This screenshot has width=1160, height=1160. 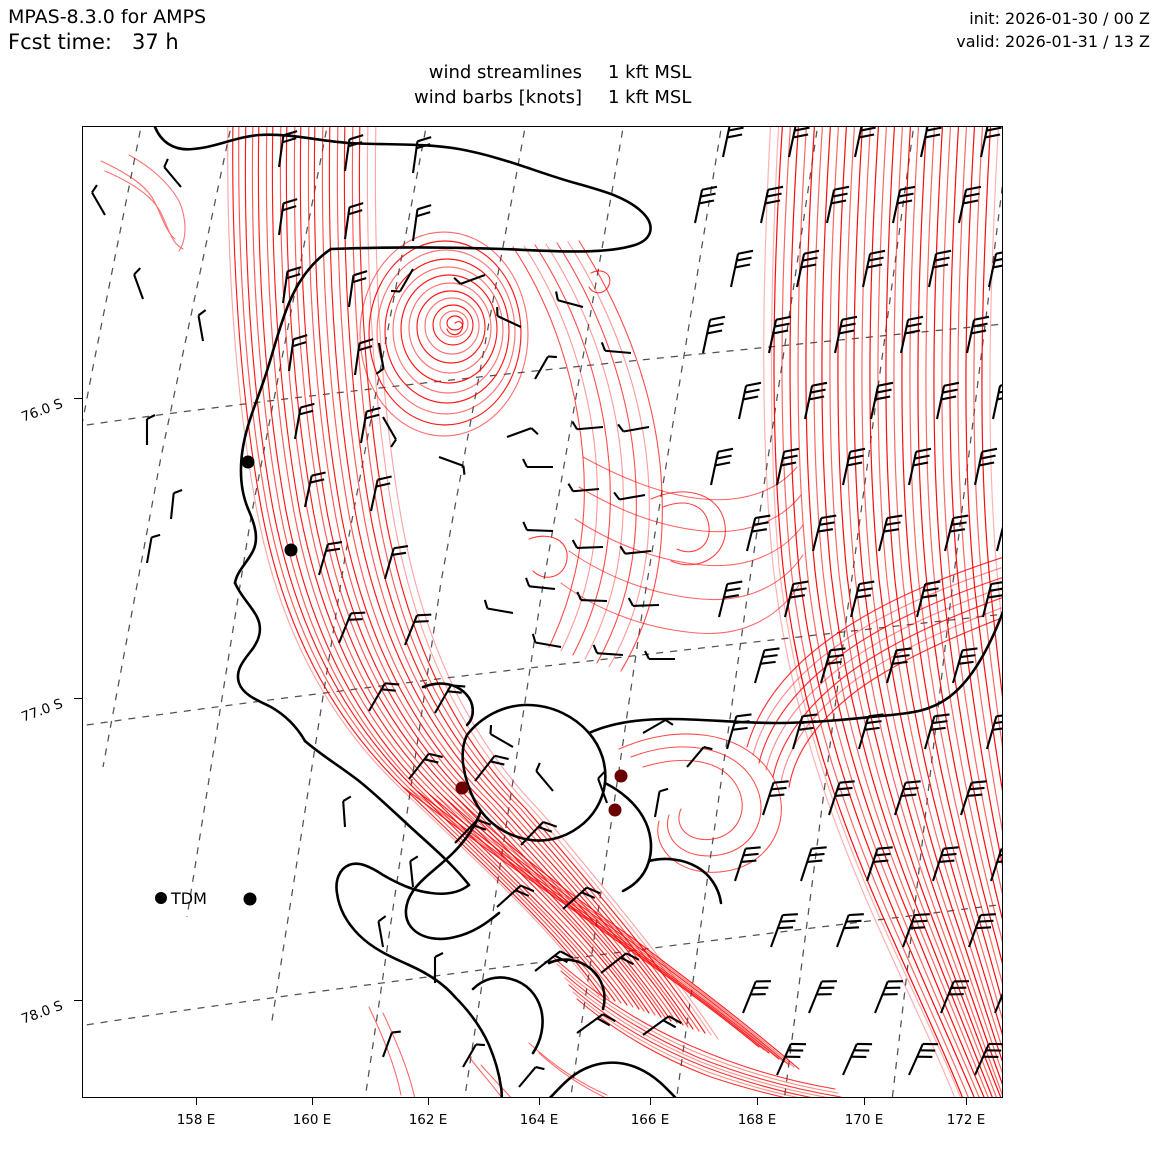 What do you see at coordinates (161, 898) in the screenshot?
I see `station-marker-tdm` at bounding box center [161, 898].